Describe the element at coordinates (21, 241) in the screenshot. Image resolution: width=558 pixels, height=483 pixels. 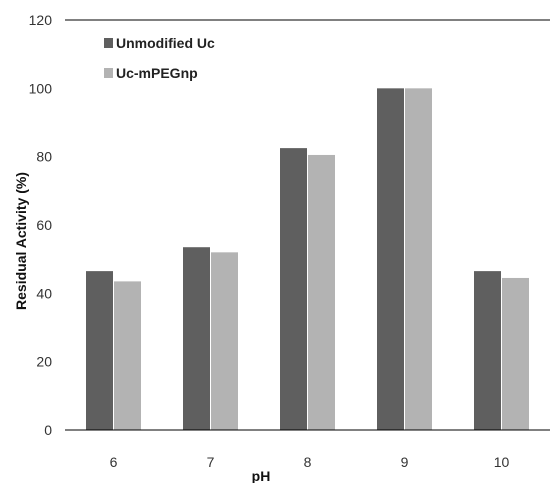
I see `y-axis-title: Residual Activity (%)` at that location.